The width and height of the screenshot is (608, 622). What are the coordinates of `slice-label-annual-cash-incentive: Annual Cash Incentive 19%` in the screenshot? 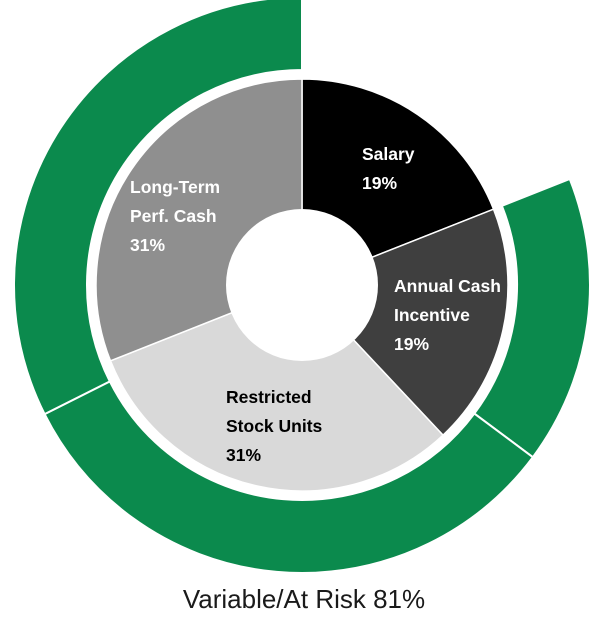 It's located at (447, 315).